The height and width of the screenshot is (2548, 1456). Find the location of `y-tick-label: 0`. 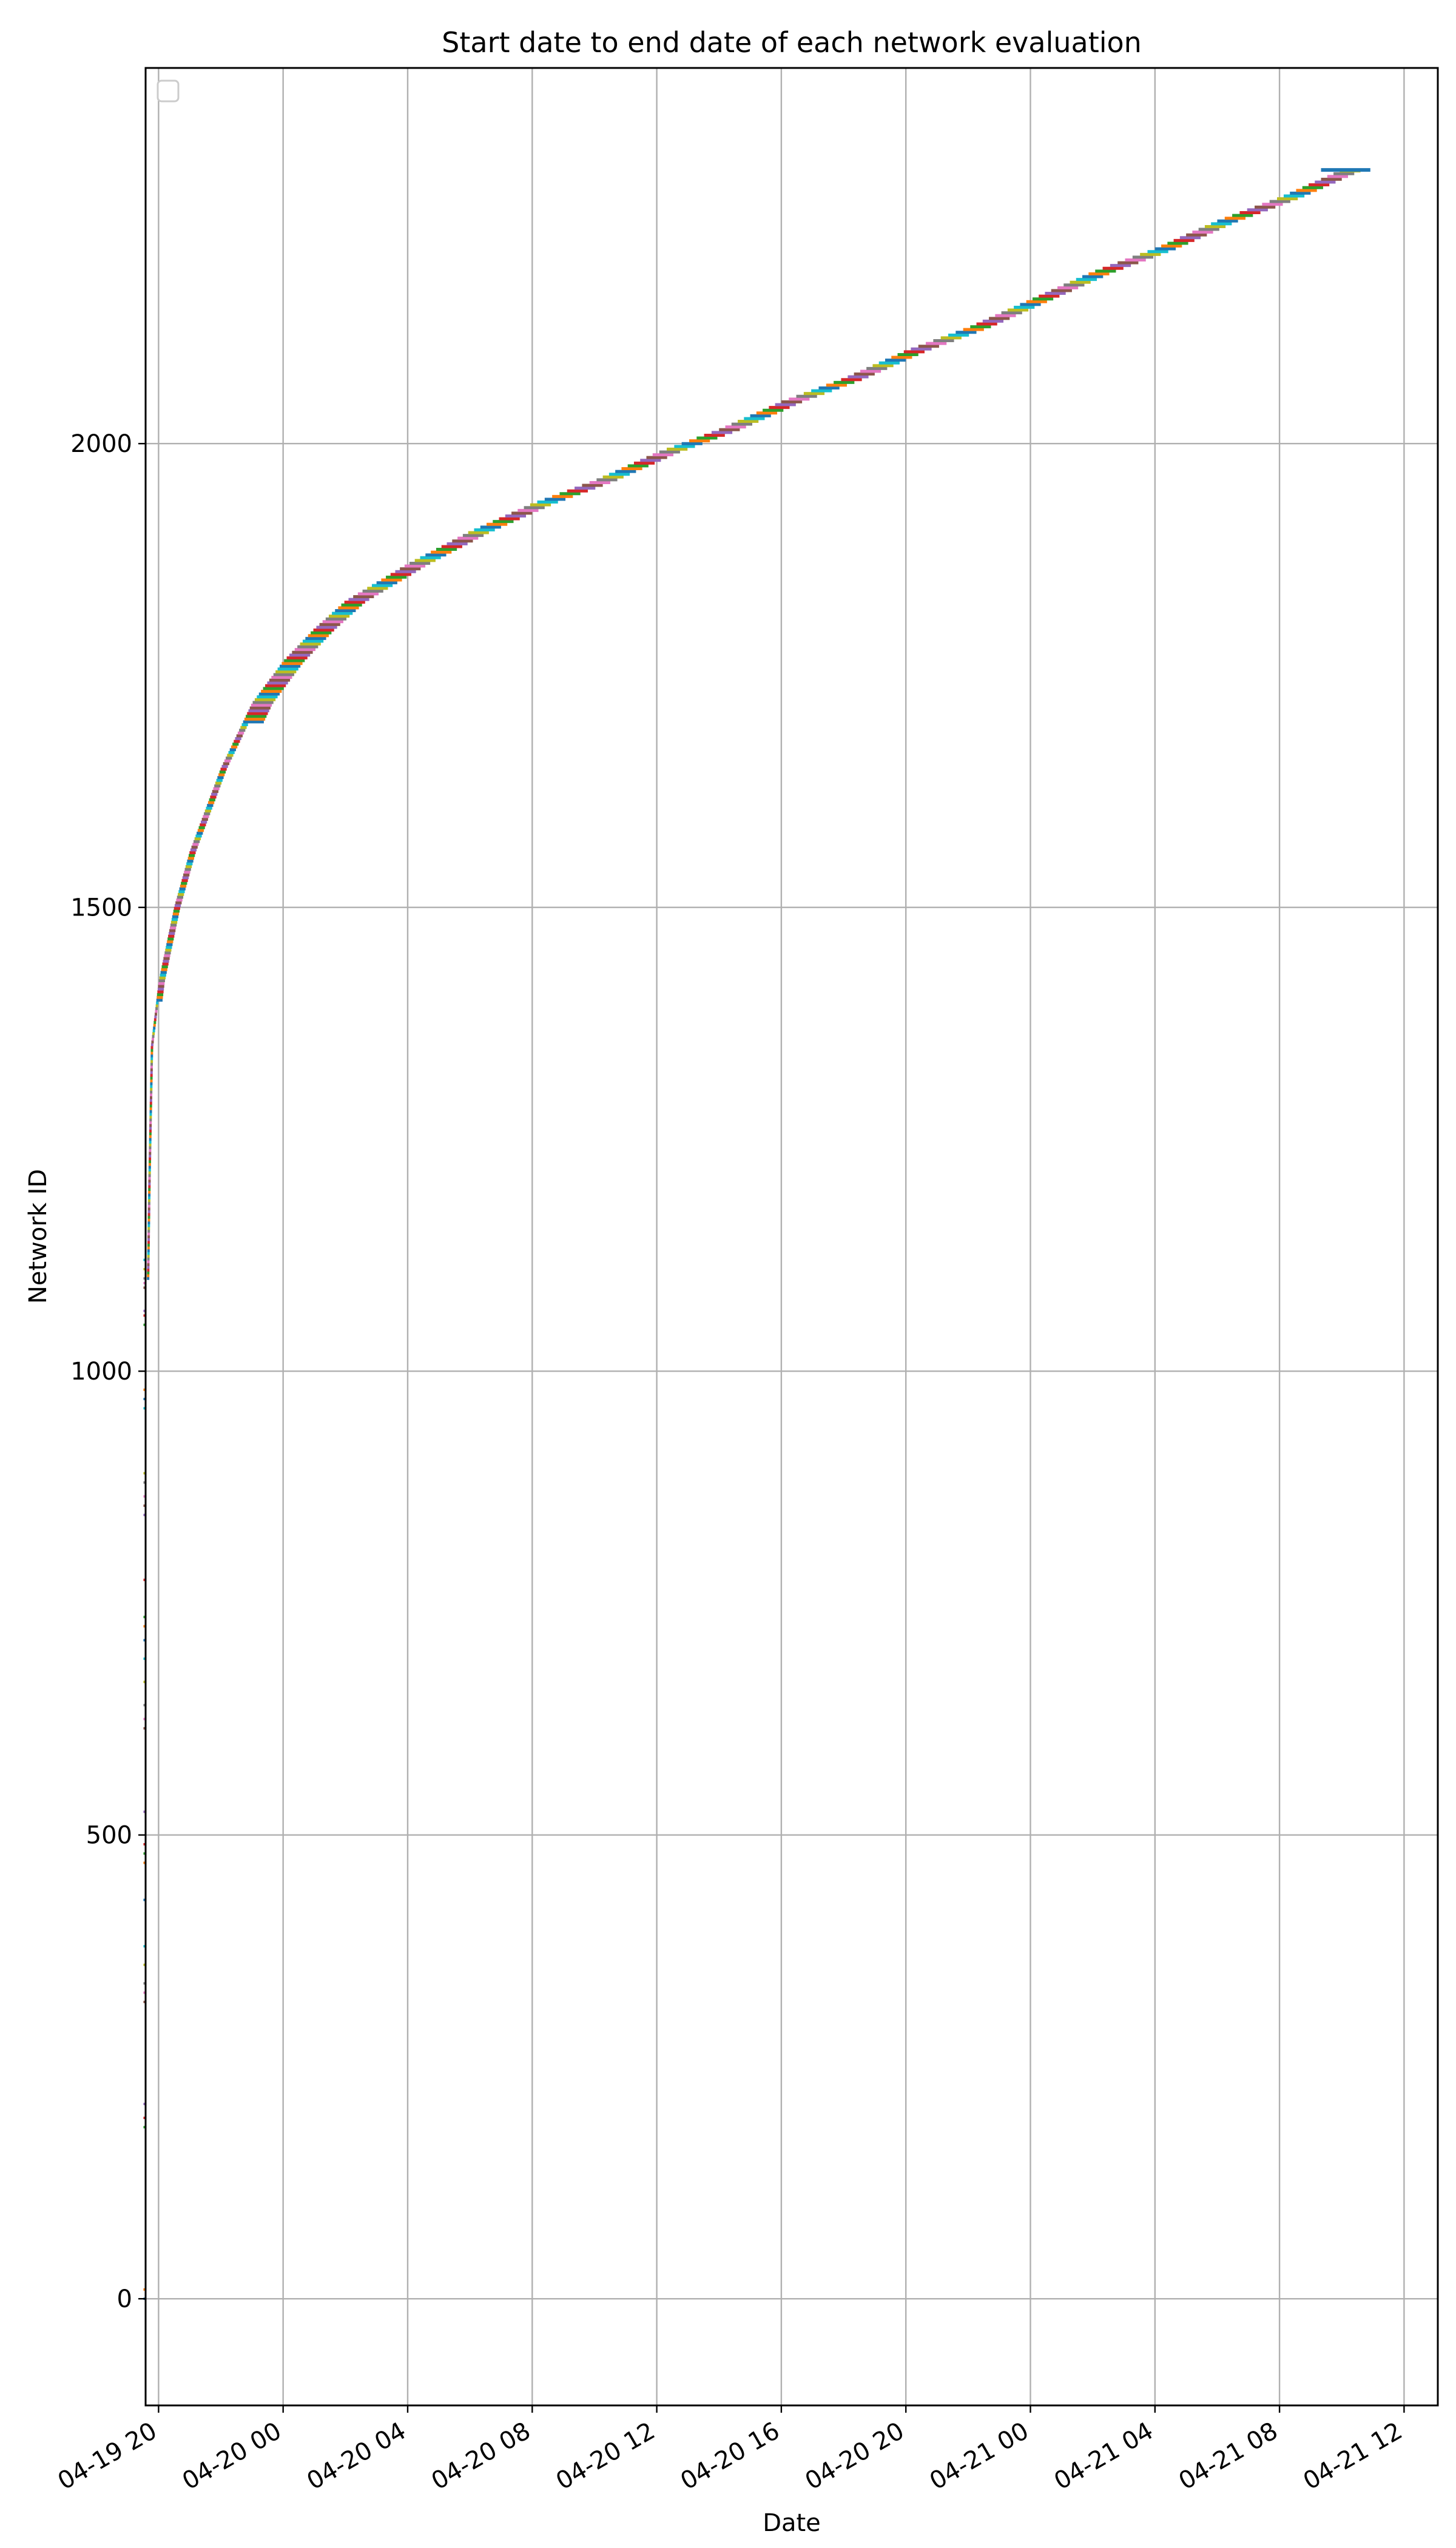

y-tick-label: 0 is located at coordinates (124, 2299).